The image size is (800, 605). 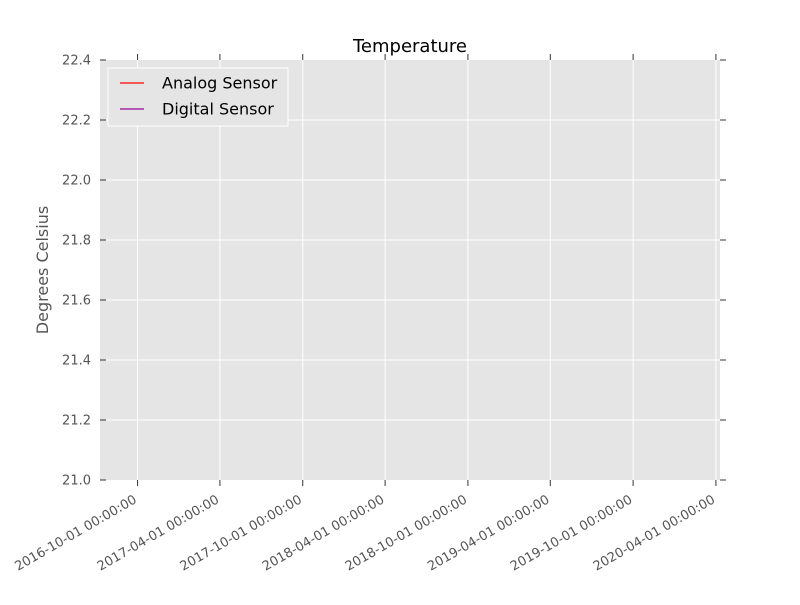 What do you see at coordinates (76, 241) in the screenshot?
I see `y-tick-label: 21.8` at bounding box center [76, 241].